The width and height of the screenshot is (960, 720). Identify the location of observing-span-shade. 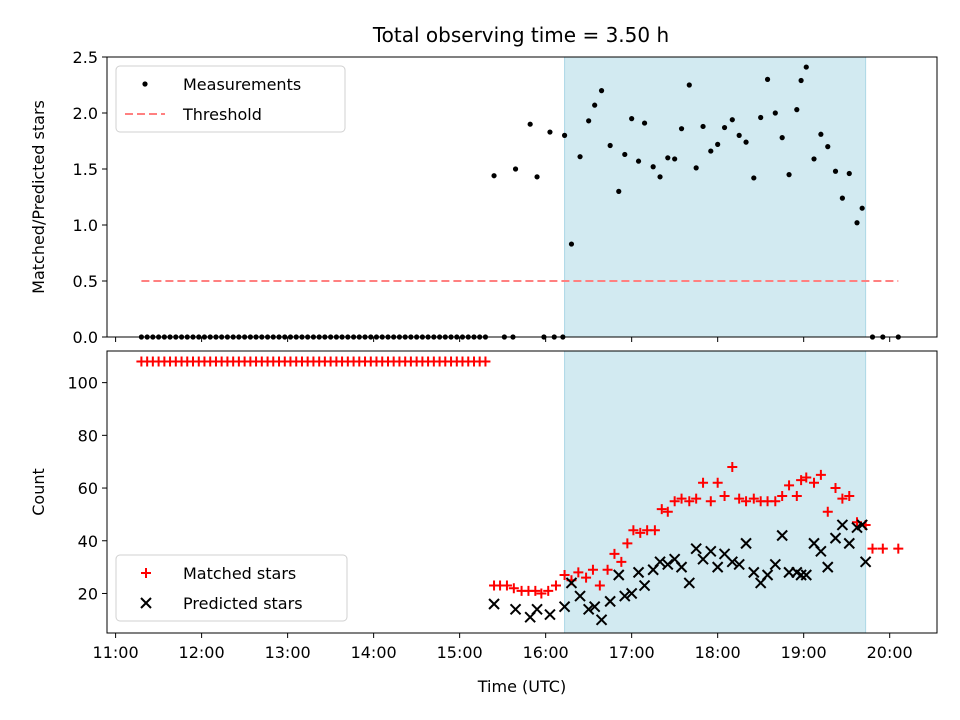
(715, 197).